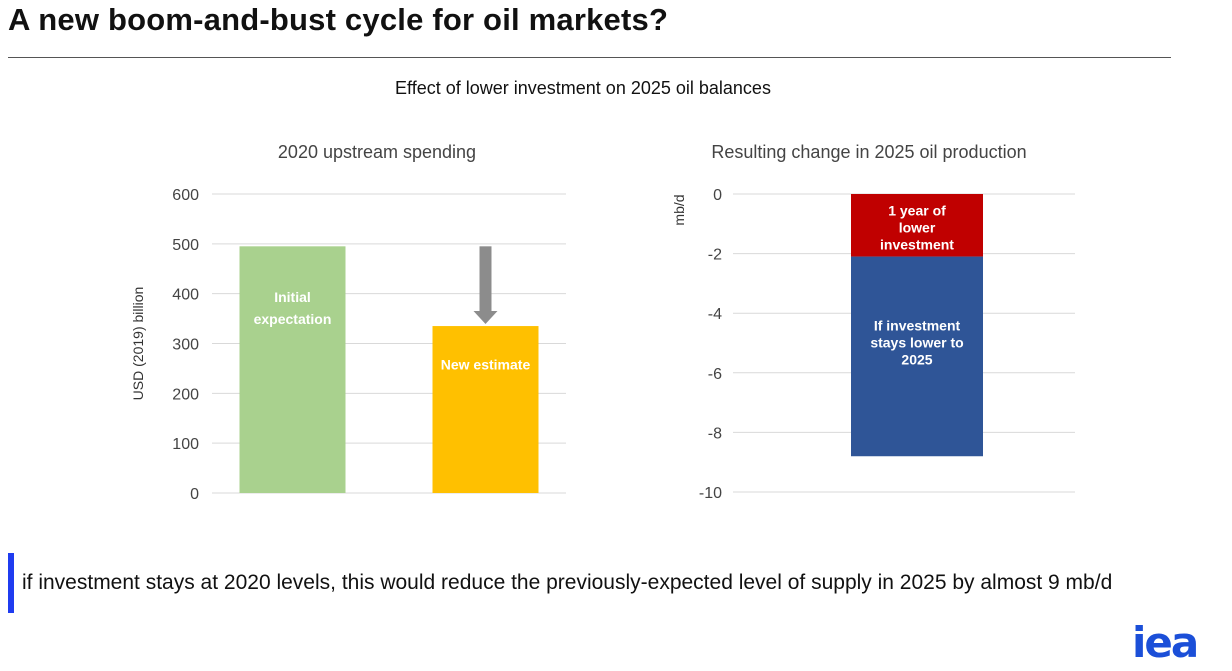 This screenshot has height=671, width=1232. I want to click on bar-label: New estimate, so click(486, 364).